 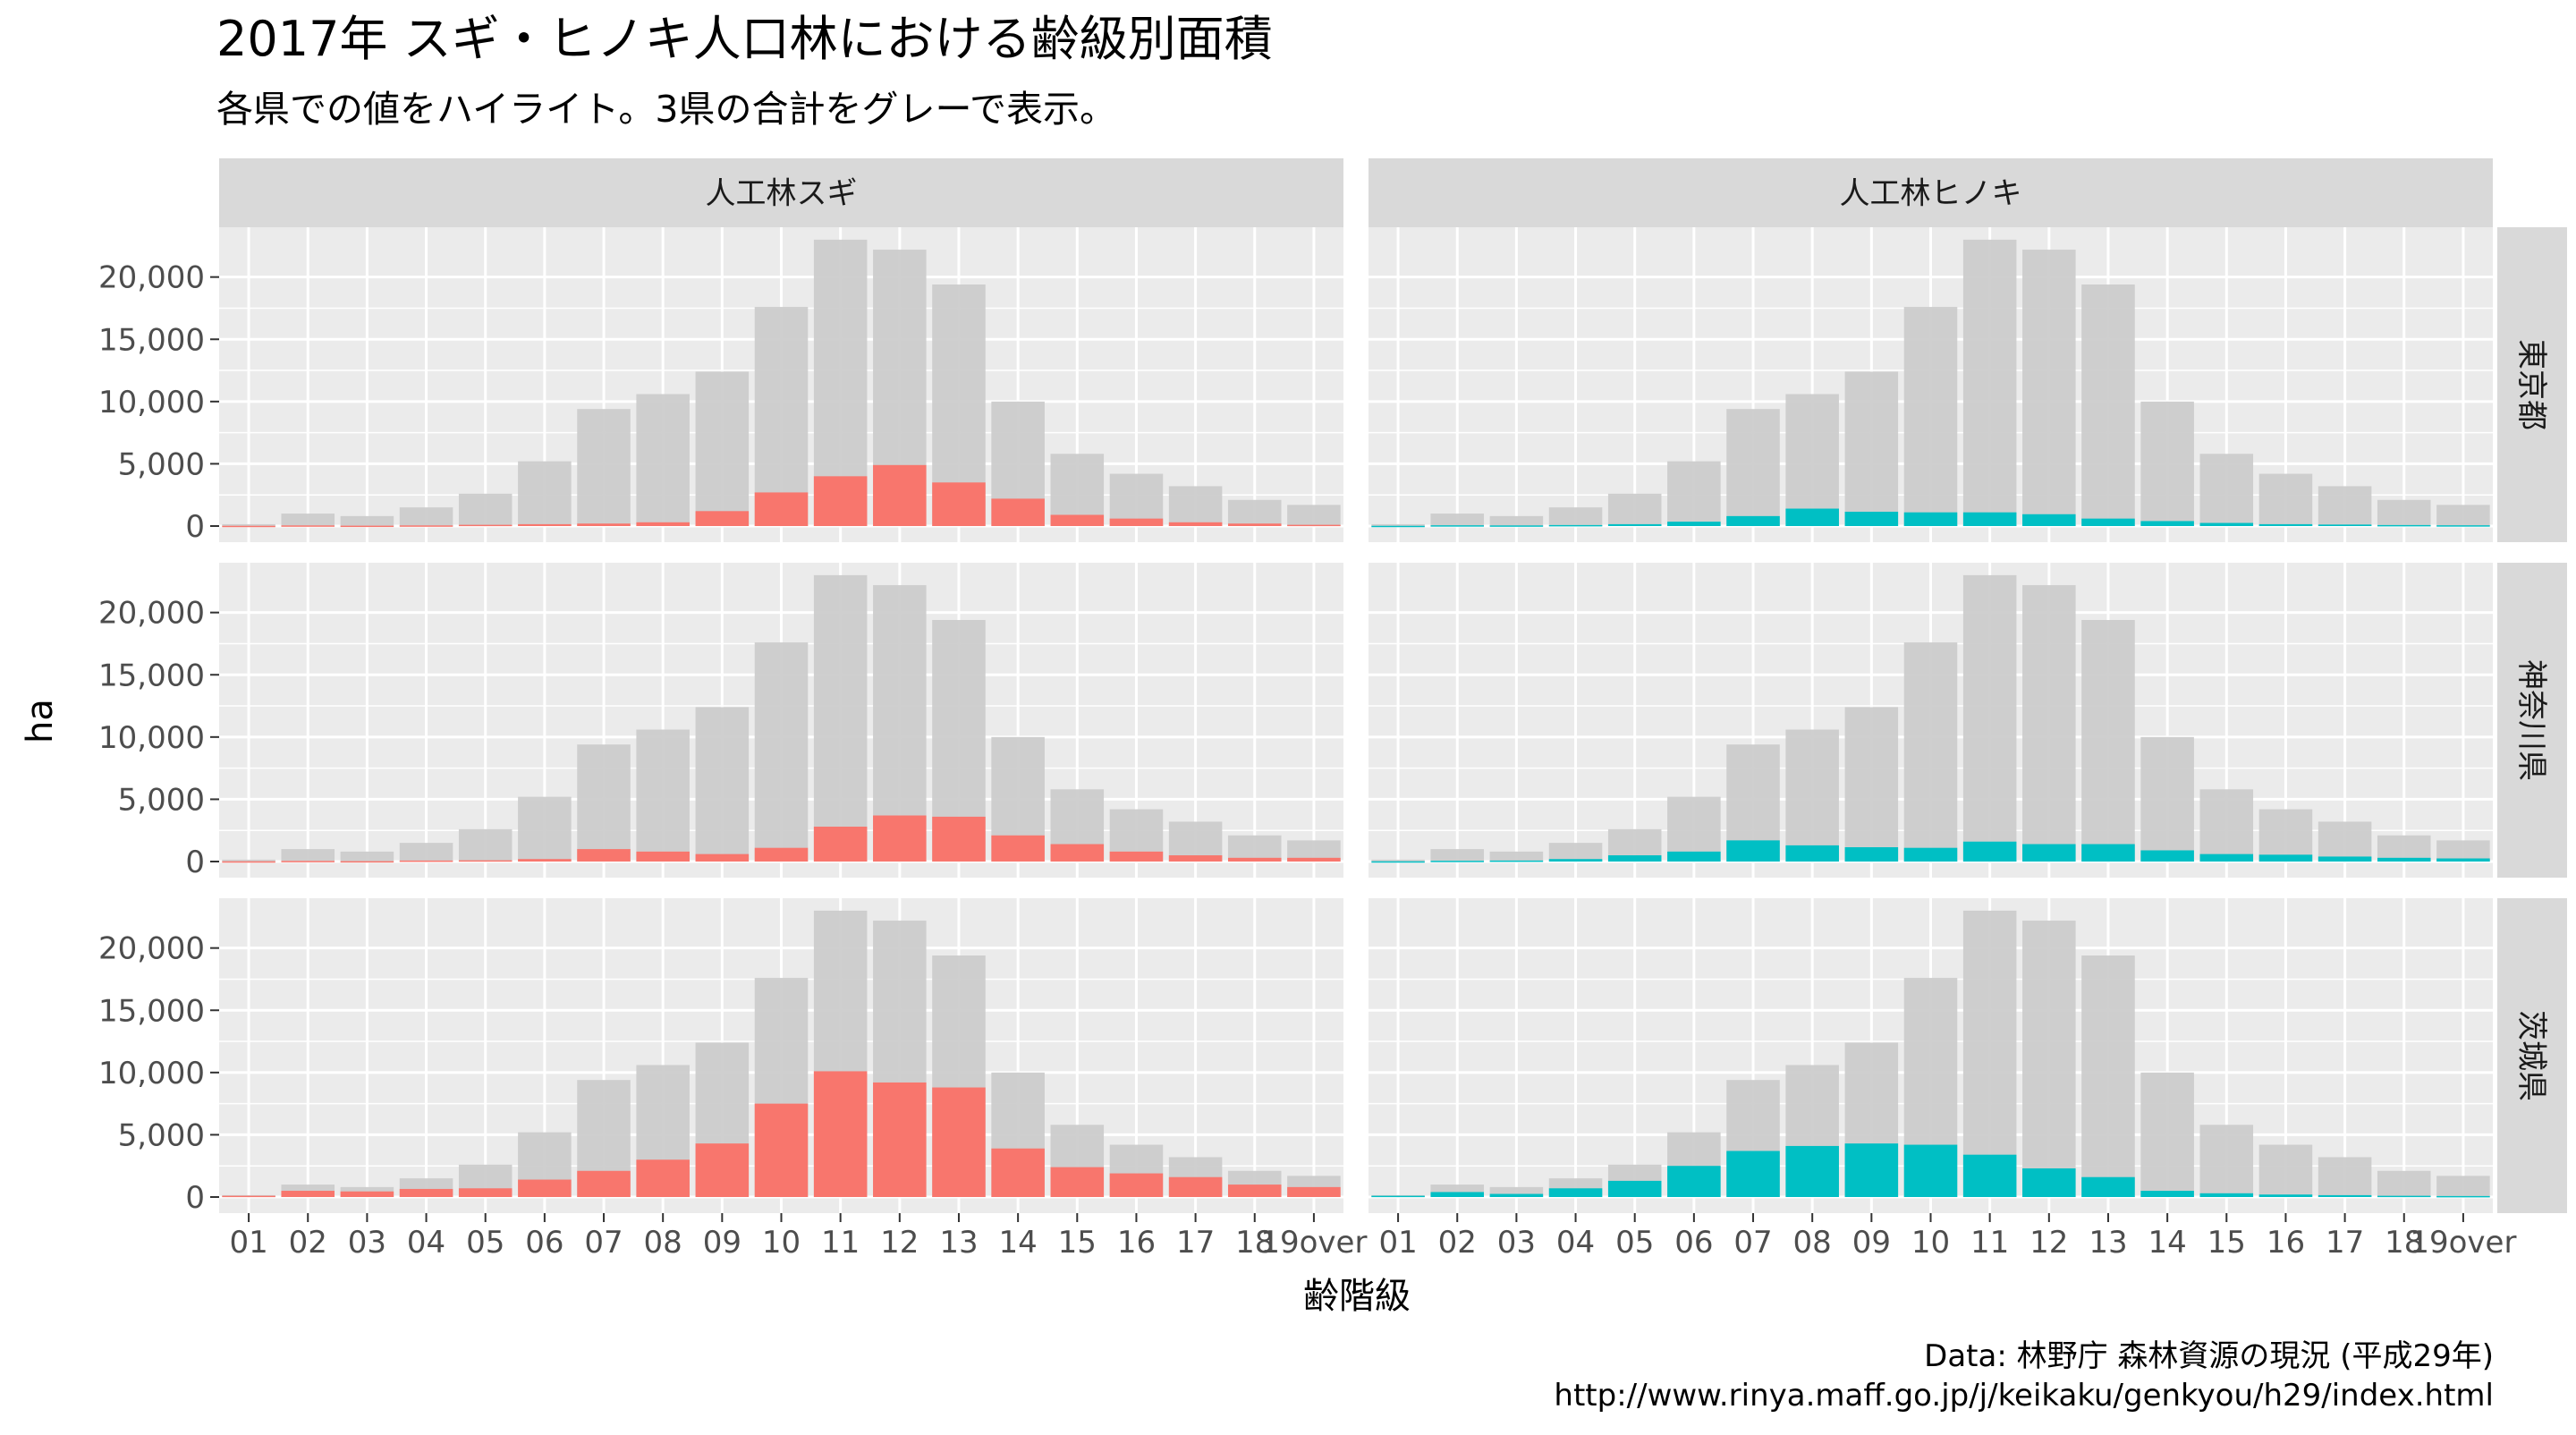 I want to click on x-tick-label: 11, so click(x=1989, y=1243).